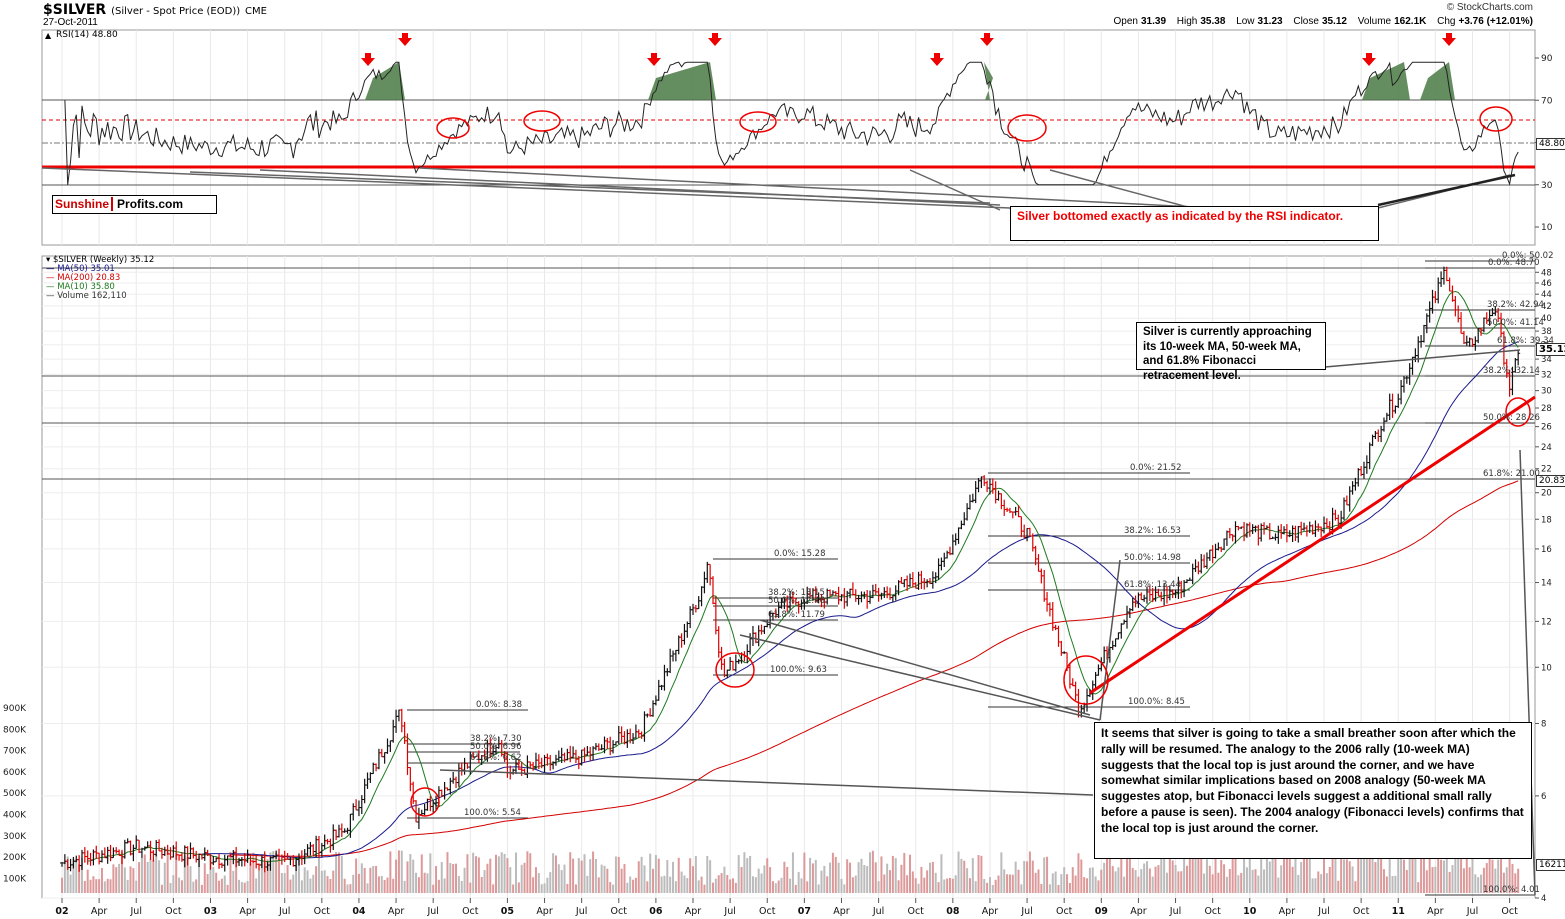  I want to click on volume-tick-label: 800K, so click(15, 730).